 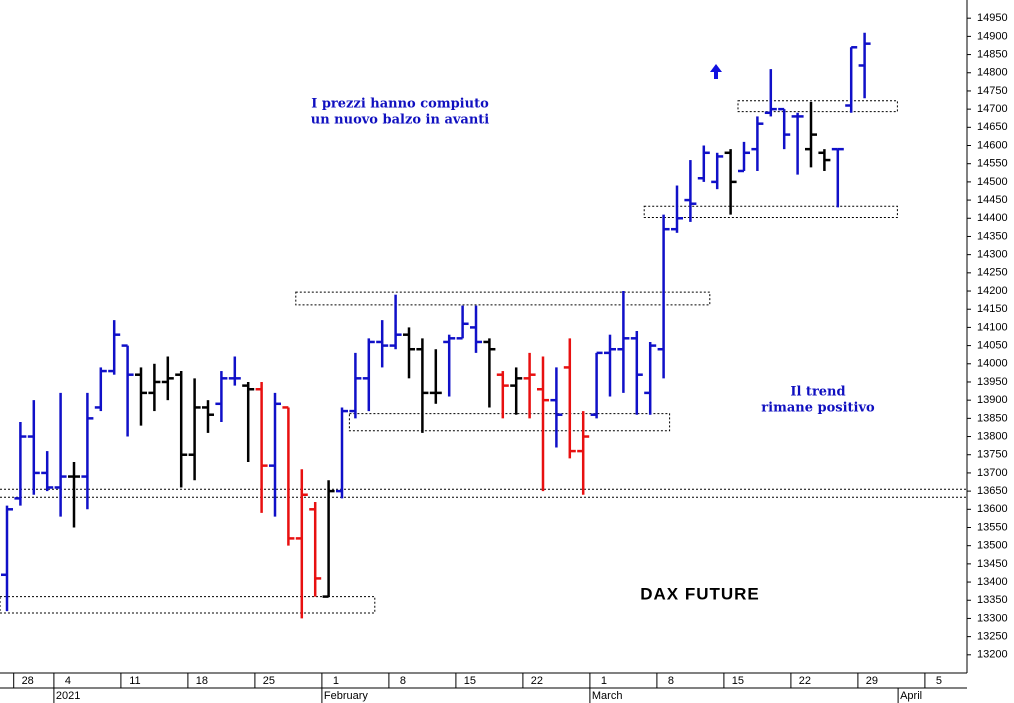 I want to click on y-tick-label: 13550, so click(x=992, y=527).